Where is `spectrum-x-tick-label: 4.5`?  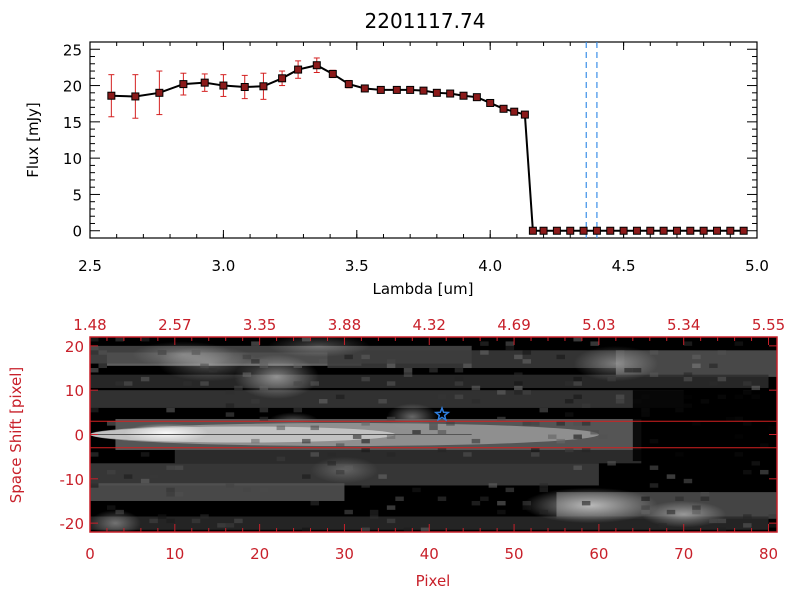 spectrum-x-tick-label: 4.5 is located at coordinates (624, 266).